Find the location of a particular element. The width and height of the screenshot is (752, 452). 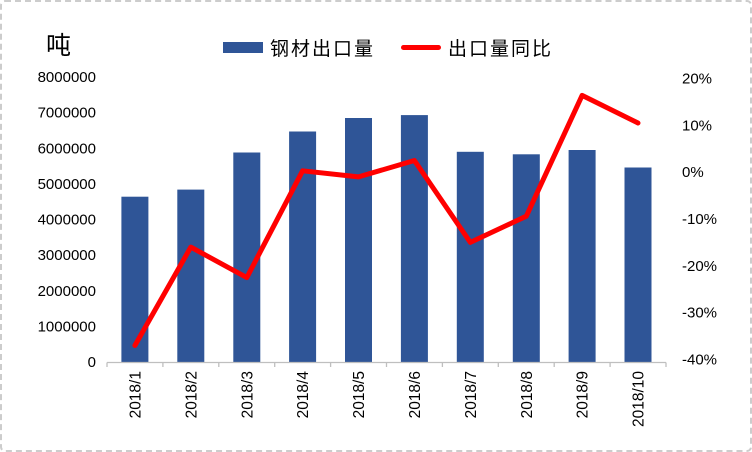

bar-series-legend-label: 钢材出口量 is located at coordinates (322, 49).